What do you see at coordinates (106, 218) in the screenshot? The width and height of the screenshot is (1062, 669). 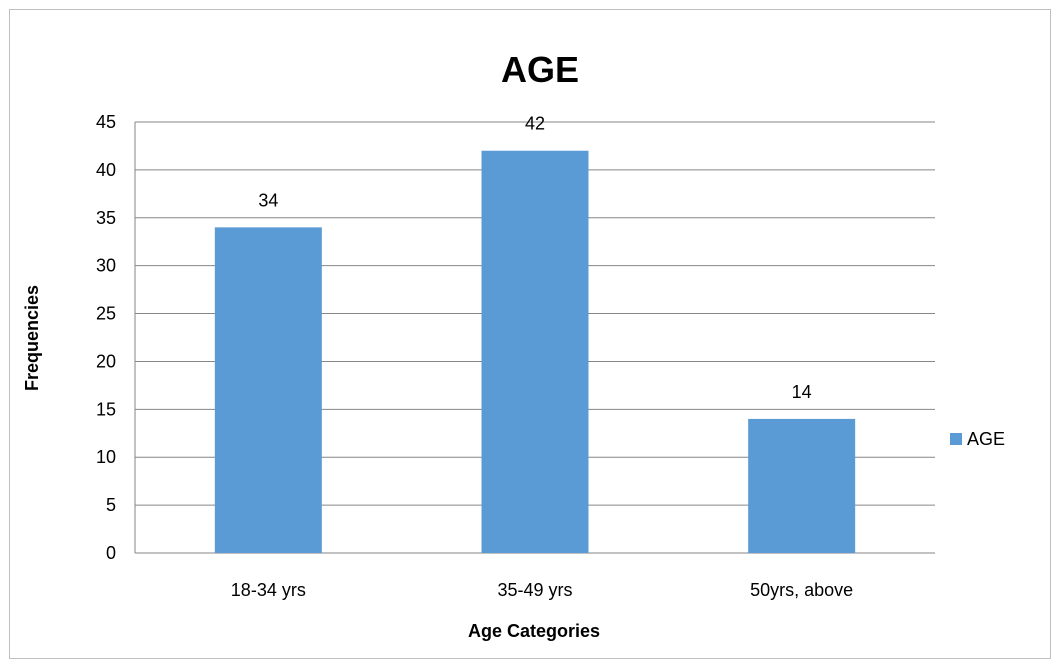 I see `y-tick-label: 35` at bounding box center [106, 218].